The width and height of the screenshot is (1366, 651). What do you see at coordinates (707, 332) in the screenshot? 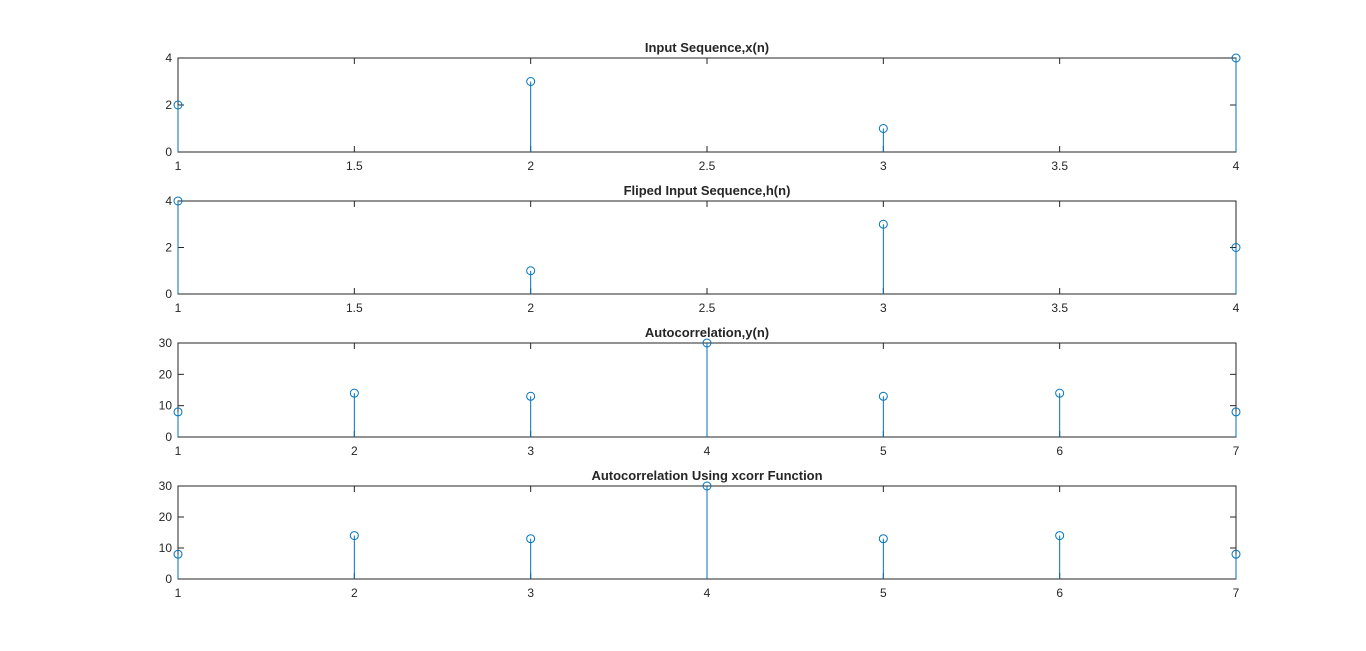
I see `subplot-title: Autocorrelation,y(n)` at bounding box center [707, 332].